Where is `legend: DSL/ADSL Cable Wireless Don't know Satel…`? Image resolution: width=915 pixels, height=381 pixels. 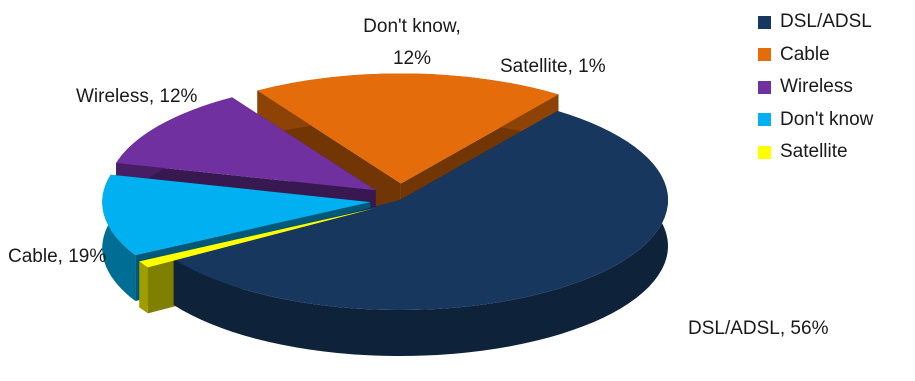 legend: DSL/ADSL Cable Wireless Don't know Satel… is located at coordinates (815, 87).